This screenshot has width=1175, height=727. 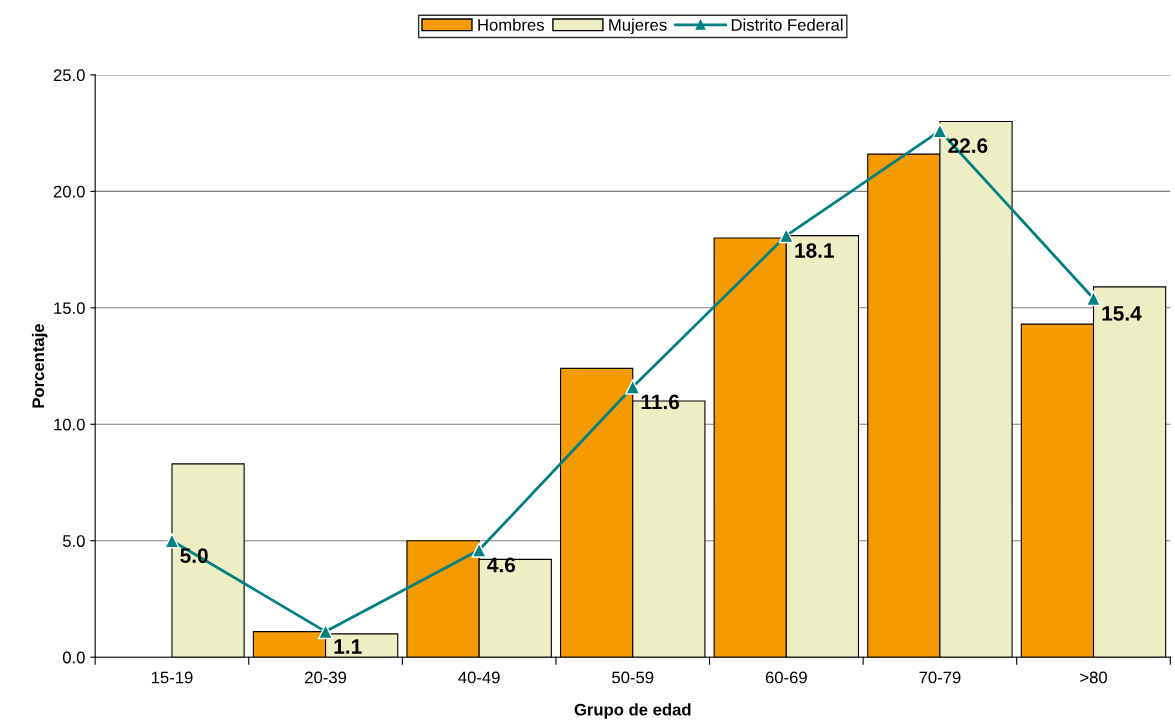 What do you see at coordinates (1093, 677) in the screenshot?
I see `x-tick-label: >80` at bounding box center [1093, 677].